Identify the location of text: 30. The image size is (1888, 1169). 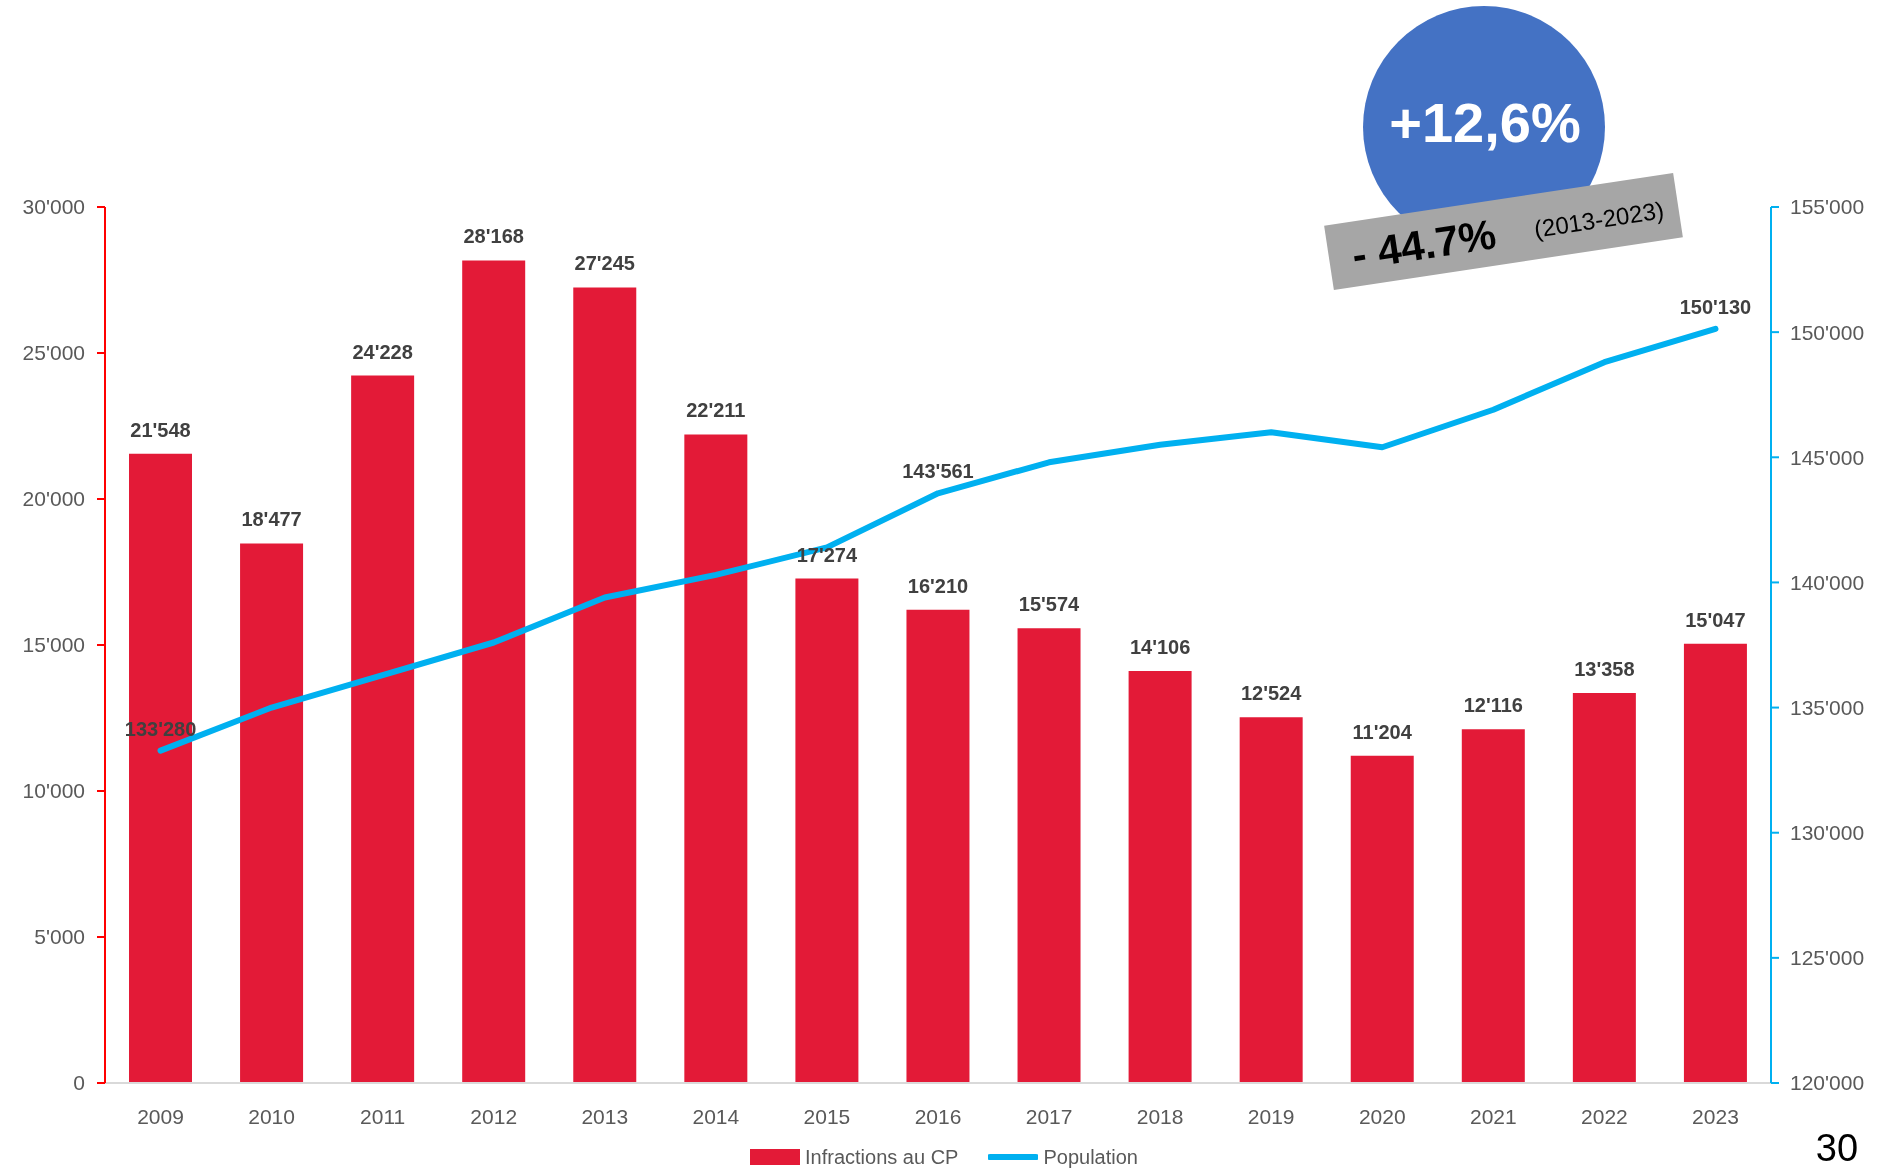
(1837, 1148).